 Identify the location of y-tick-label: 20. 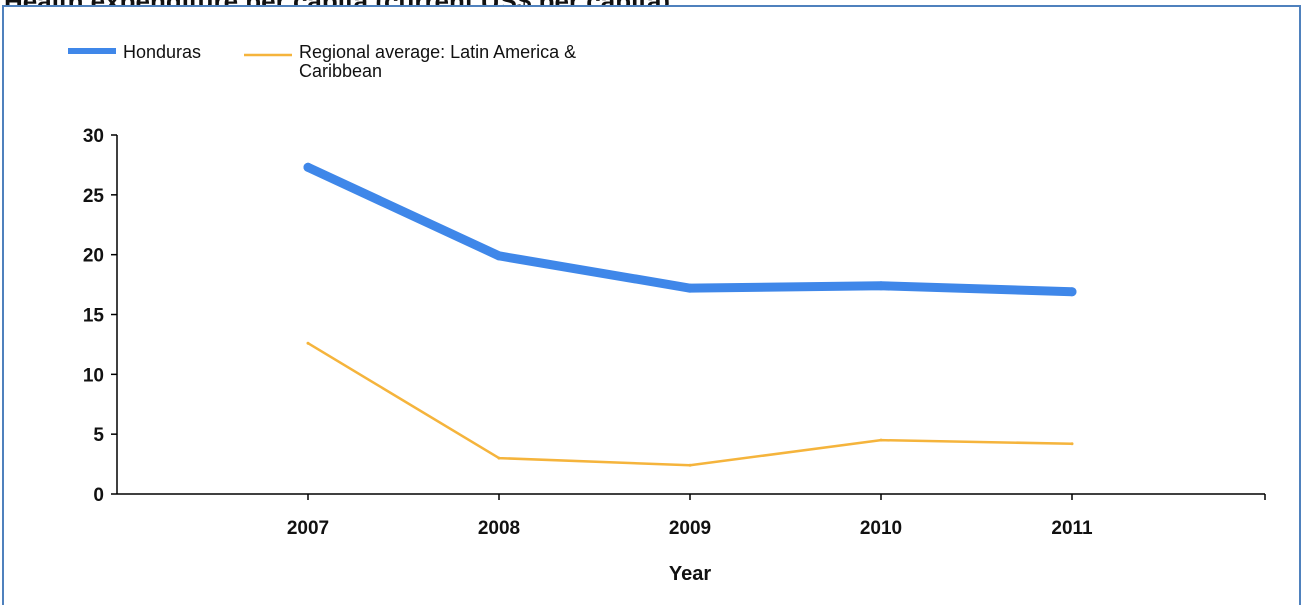
(93, 256).